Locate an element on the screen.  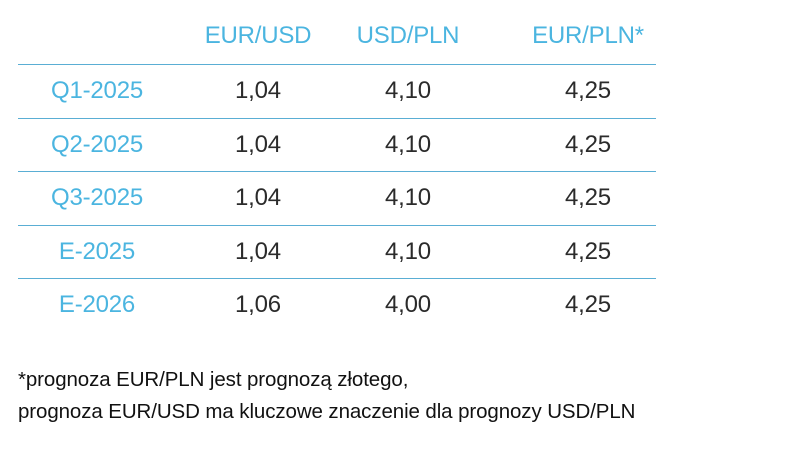
row-label: Q1-2025 is located at coordinates (97, 91).